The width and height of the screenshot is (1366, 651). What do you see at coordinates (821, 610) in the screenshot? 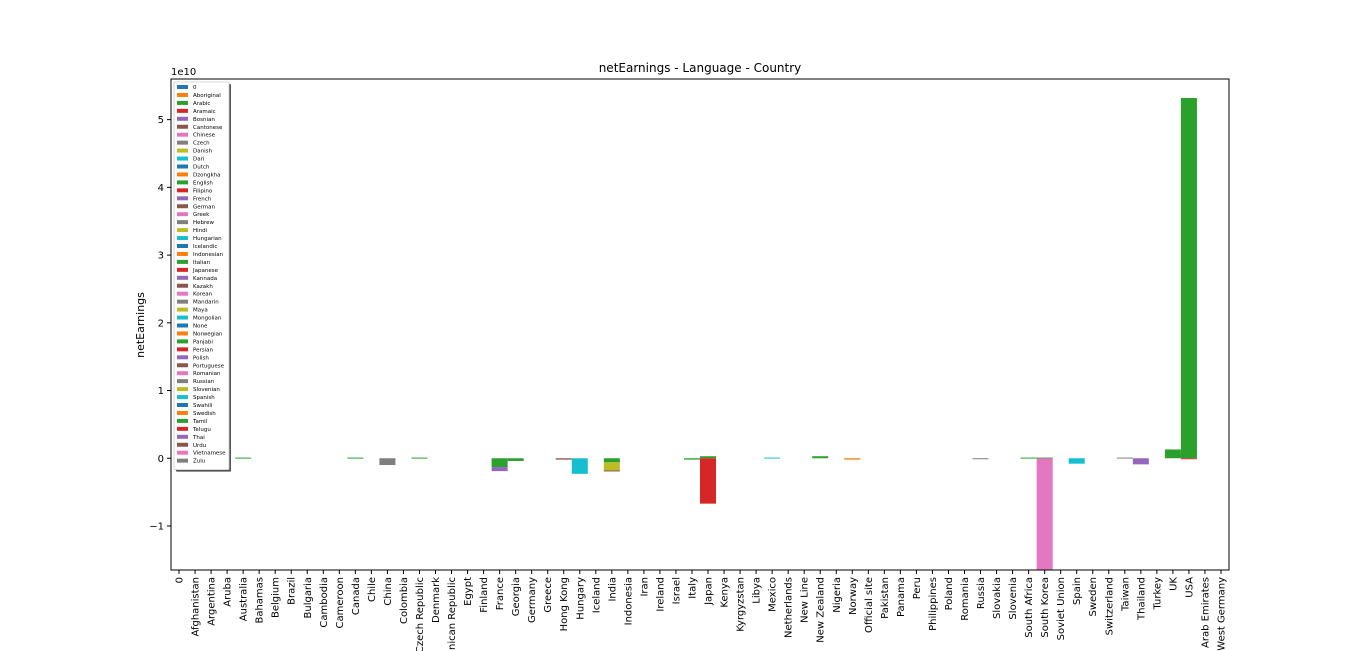
I see `x-tick-label: New Zealand` at bounding box center [821, 610].